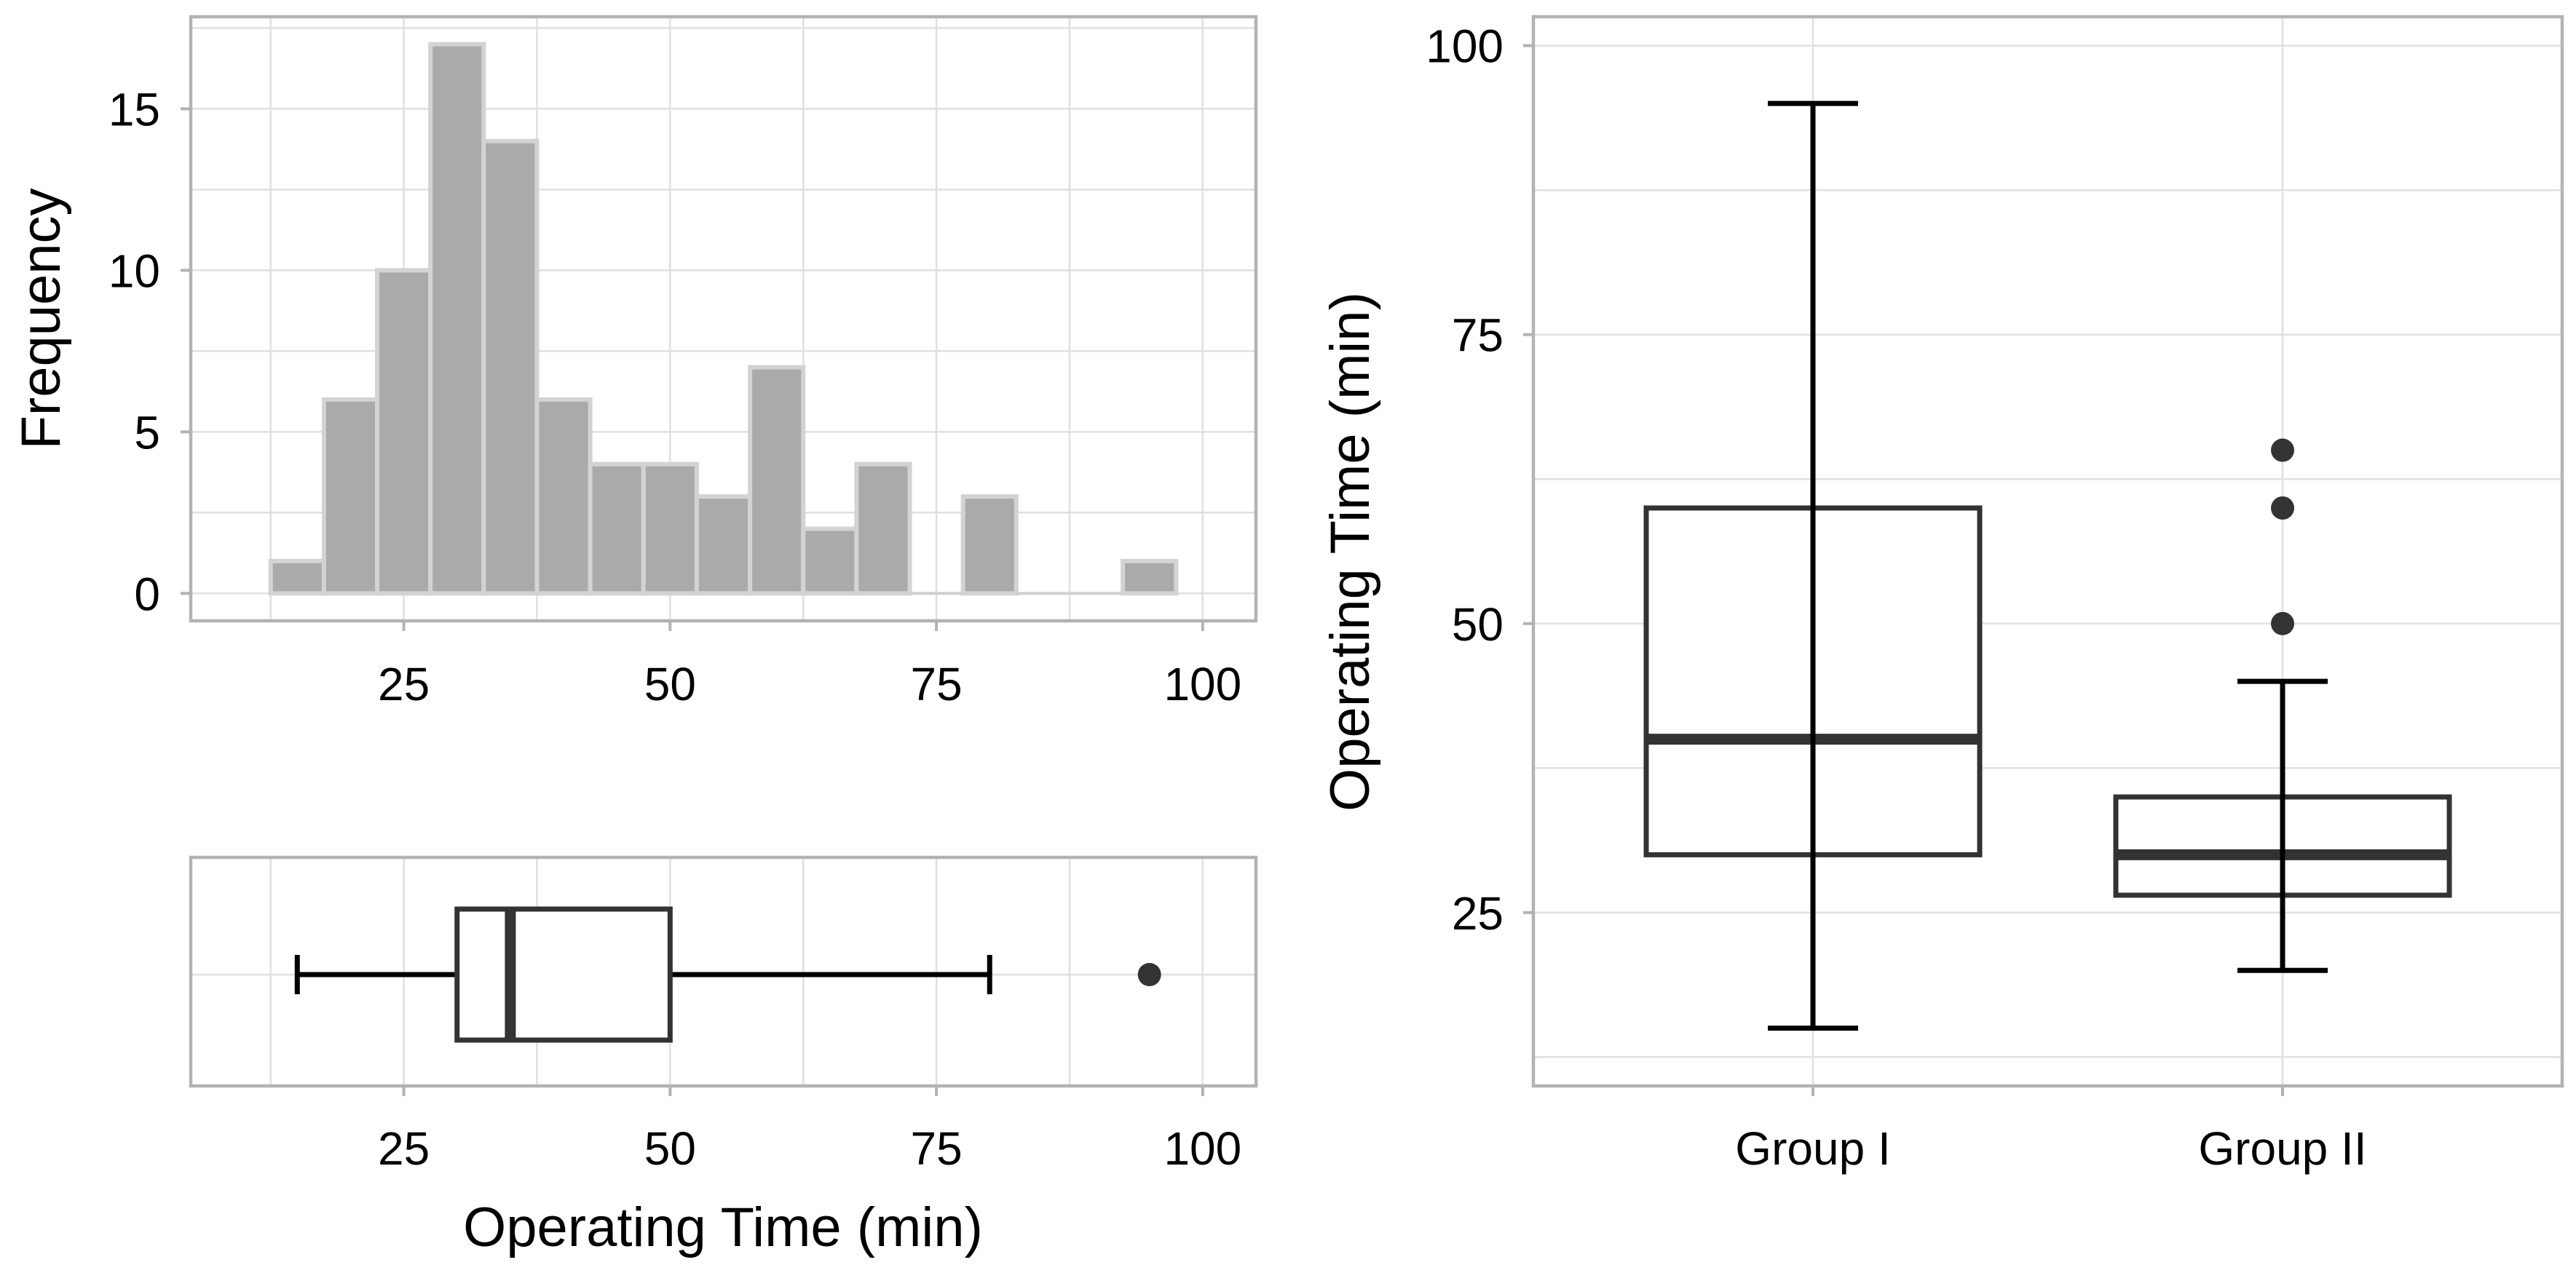  What do you see at coordinates (1350, 552) in the screenshot?
I see `vbox-y-axis-title: Operating Time (min)` at bounding box center [1350, 552].